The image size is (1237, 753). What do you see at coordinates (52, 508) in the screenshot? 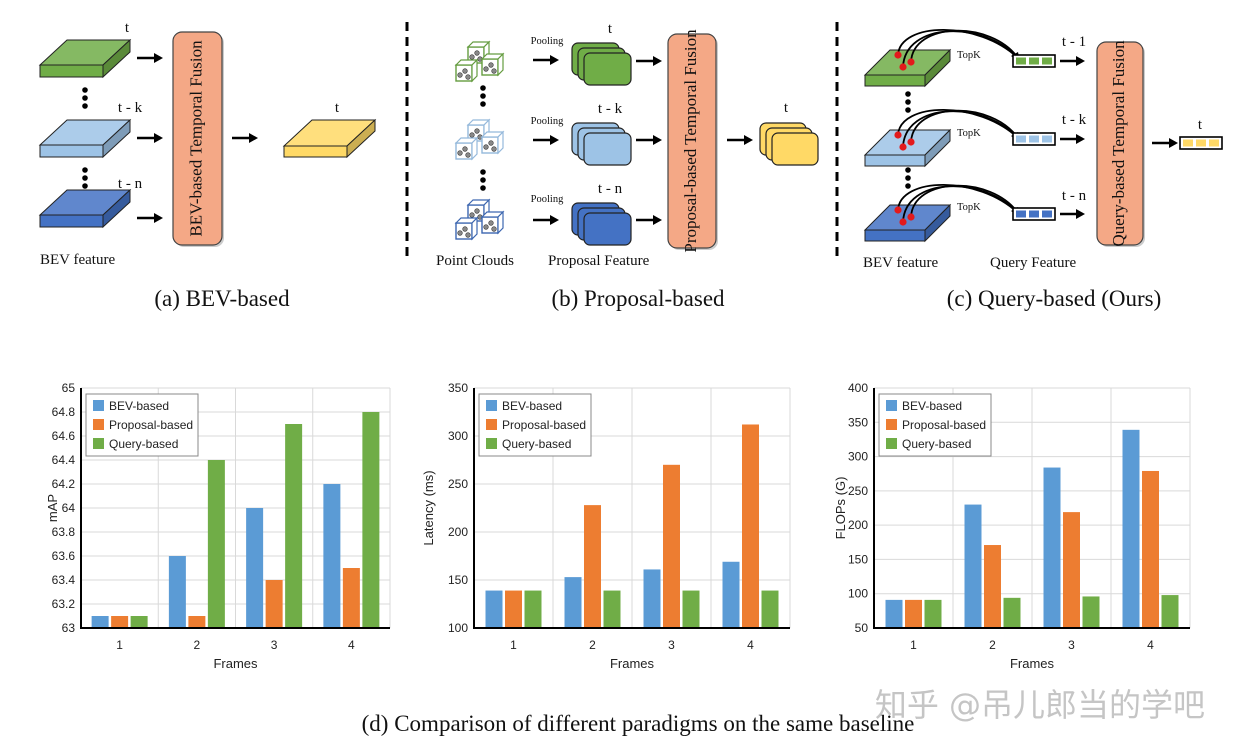
I see `y-axis-label: mAP` at bounding box center [52, 508].